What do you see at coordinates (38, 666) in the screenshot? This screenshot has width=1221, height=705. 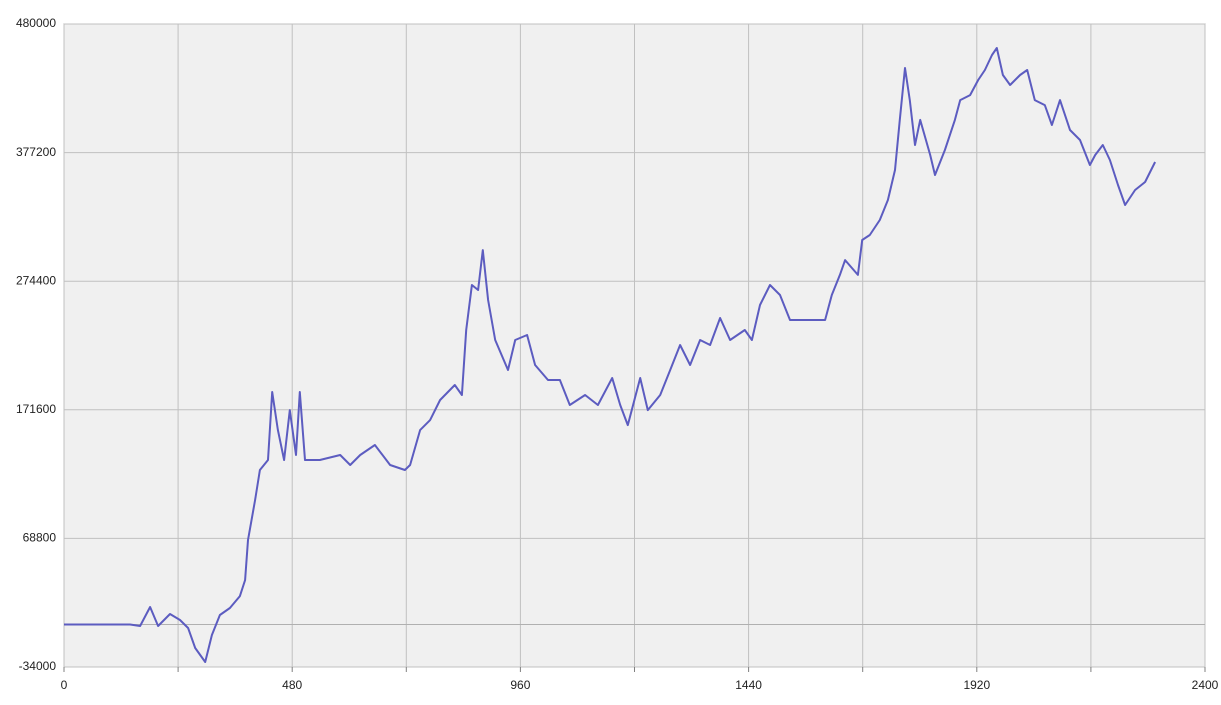 I see `y-tick-label: -34000` at bounding box center [38, 666].